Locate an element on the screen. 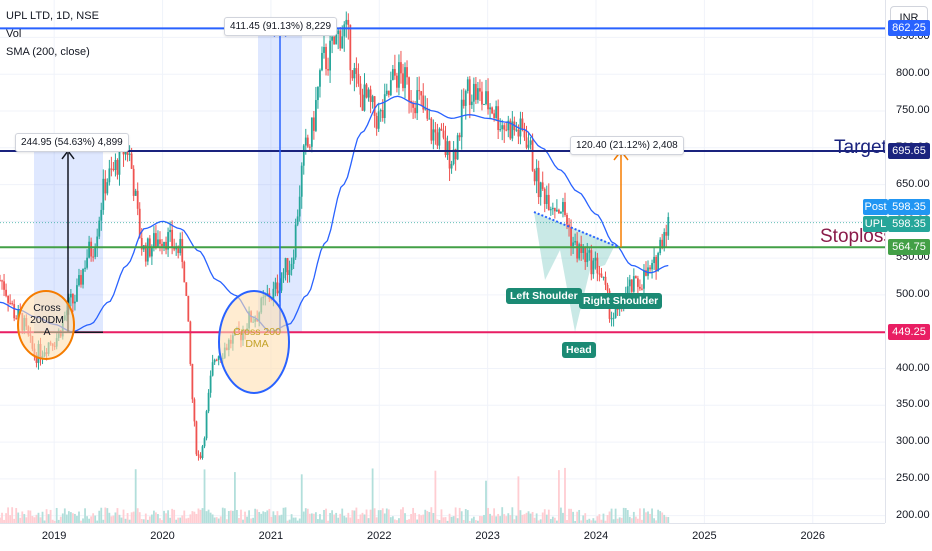 This screenshot has height=551, width=932. time-tick-label: 2025 is located at coordinates (704, 536).